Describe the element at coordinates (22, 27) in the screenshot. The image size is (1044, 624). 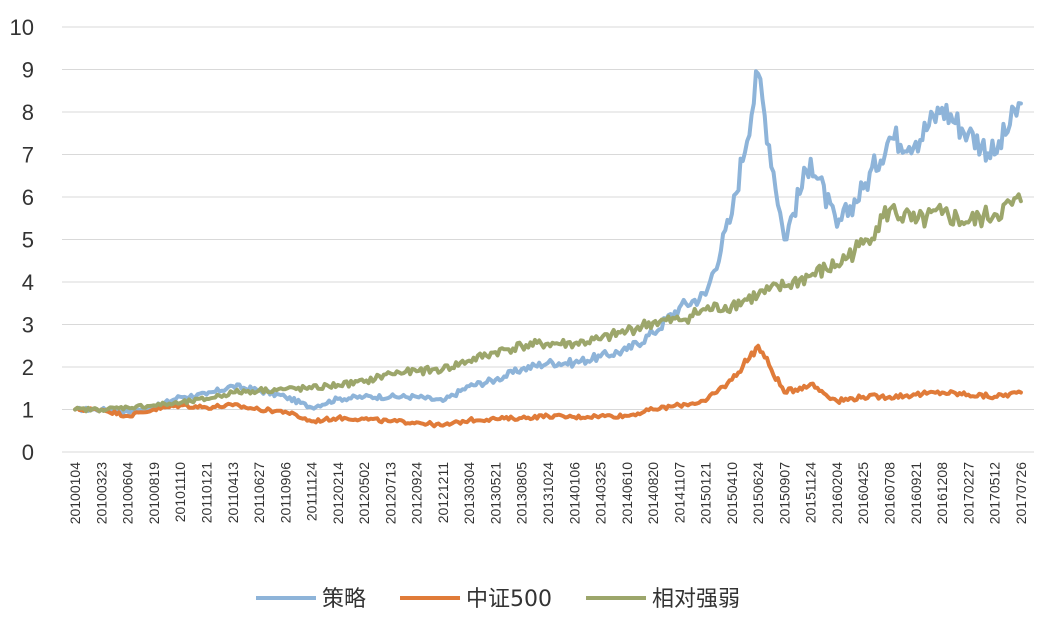
I see `y-tick-label: 10` at that location.